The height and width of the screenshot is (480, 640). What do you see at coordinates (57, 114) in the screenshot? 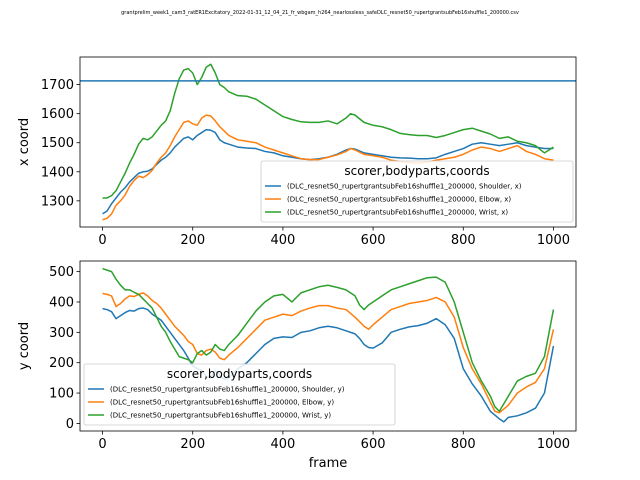
I see `y-tick-label: 1600` at bounding box center [57, 114].